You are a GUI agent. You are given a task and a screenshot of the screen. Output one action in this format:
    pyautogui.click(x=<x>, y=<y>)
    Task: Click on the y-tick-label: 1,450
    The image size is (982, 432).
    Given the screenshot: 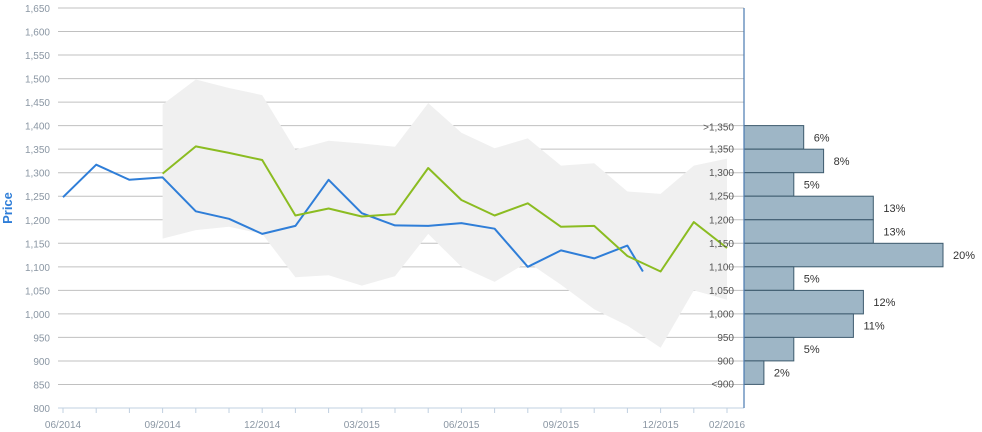 What is the action you would take?
    pyautogui.click(x=37, y=103)
    